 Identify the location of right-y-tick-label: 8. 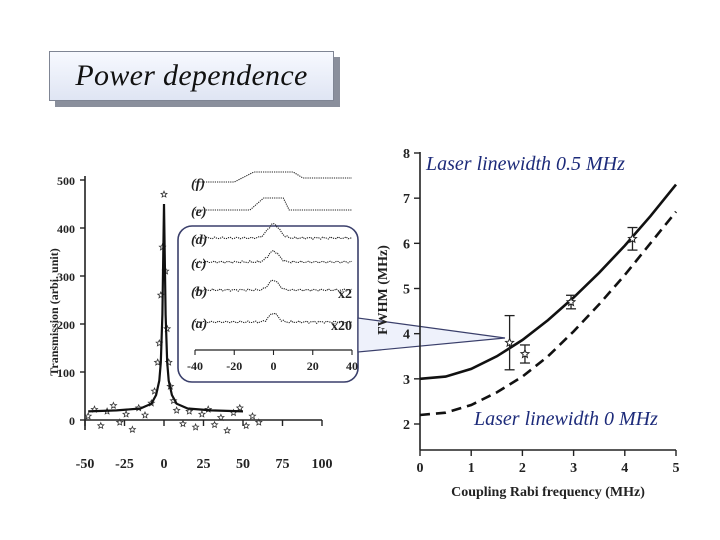
(406, 154).